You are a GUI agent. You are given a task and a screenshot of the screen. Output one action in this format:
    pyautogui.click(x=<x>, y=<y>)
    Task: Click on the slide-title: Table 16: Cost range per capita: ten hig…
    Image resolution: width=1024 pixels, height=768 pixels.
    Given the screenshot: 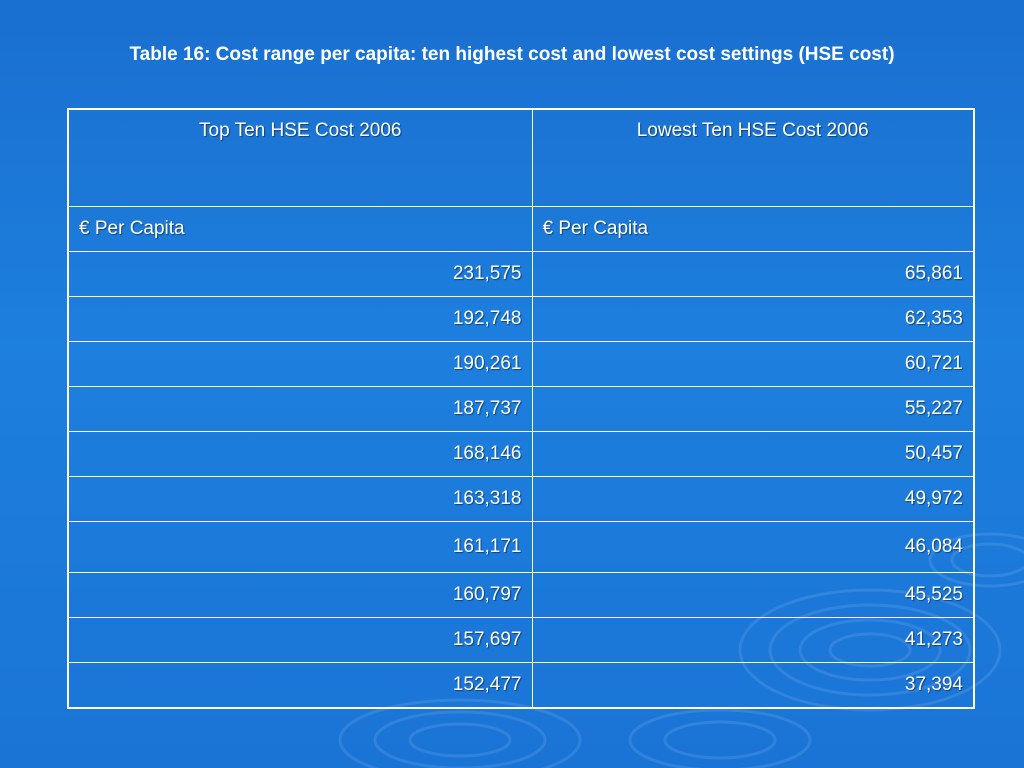 What is the action you would take?
    pyautogui.click(x=512, y=54)
    